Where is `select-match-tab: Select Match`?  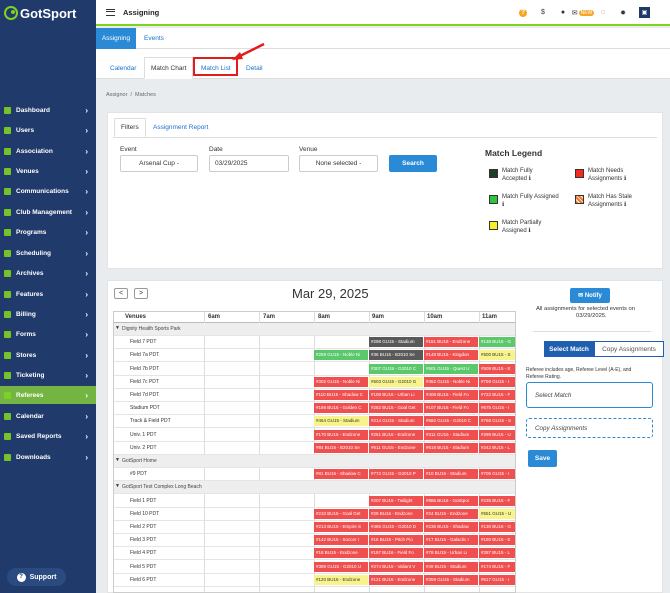
select-match-tab: Select Match is located at coordinates (569, 349).